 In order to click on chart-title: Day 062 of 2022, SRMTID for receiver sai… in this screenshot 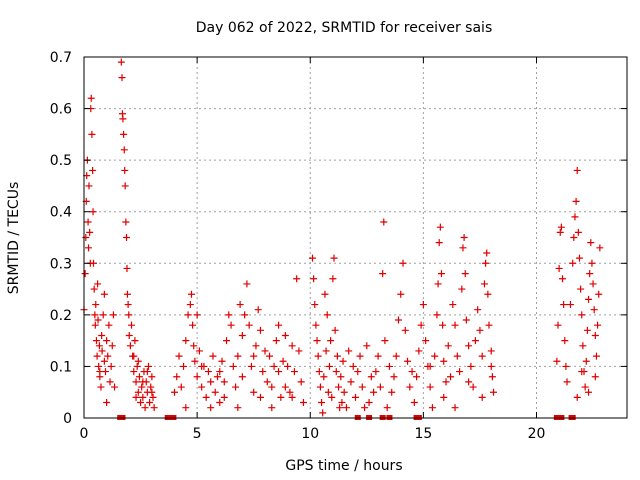, I will do `click(344, 28)`.